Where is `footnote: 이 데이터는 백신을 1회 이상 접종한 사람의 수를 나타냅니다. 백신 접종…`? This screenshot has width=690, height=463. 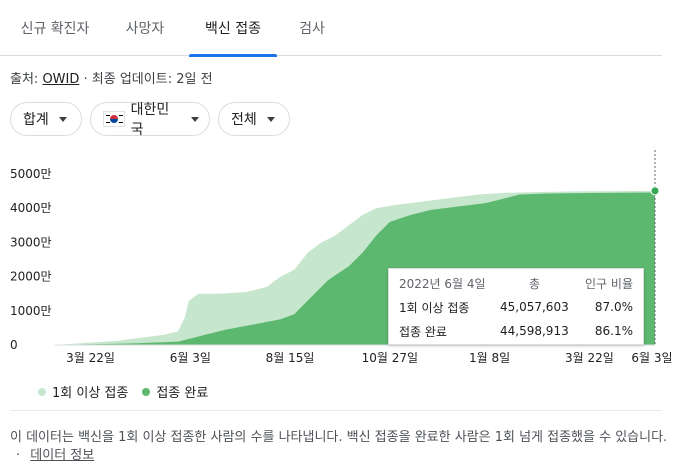 footnote: 이 데이터는 백신을 1회 이상 접종한 사람의 수를 나타냅니다. 백신 접종… is located at coordinates (340, 446).